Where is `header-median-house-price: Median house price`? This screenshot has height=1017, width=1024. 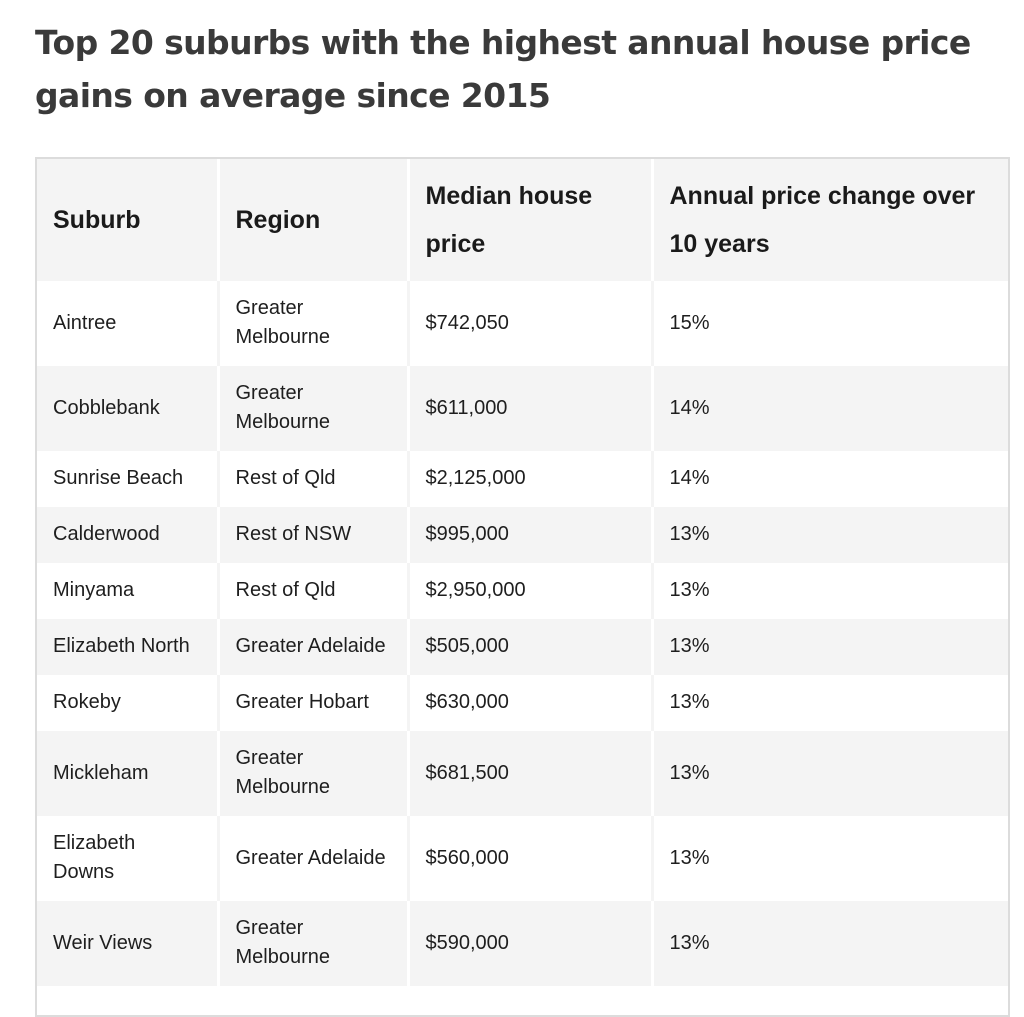 header-median-house-price: Median house price is located at coordinates (531, 220).